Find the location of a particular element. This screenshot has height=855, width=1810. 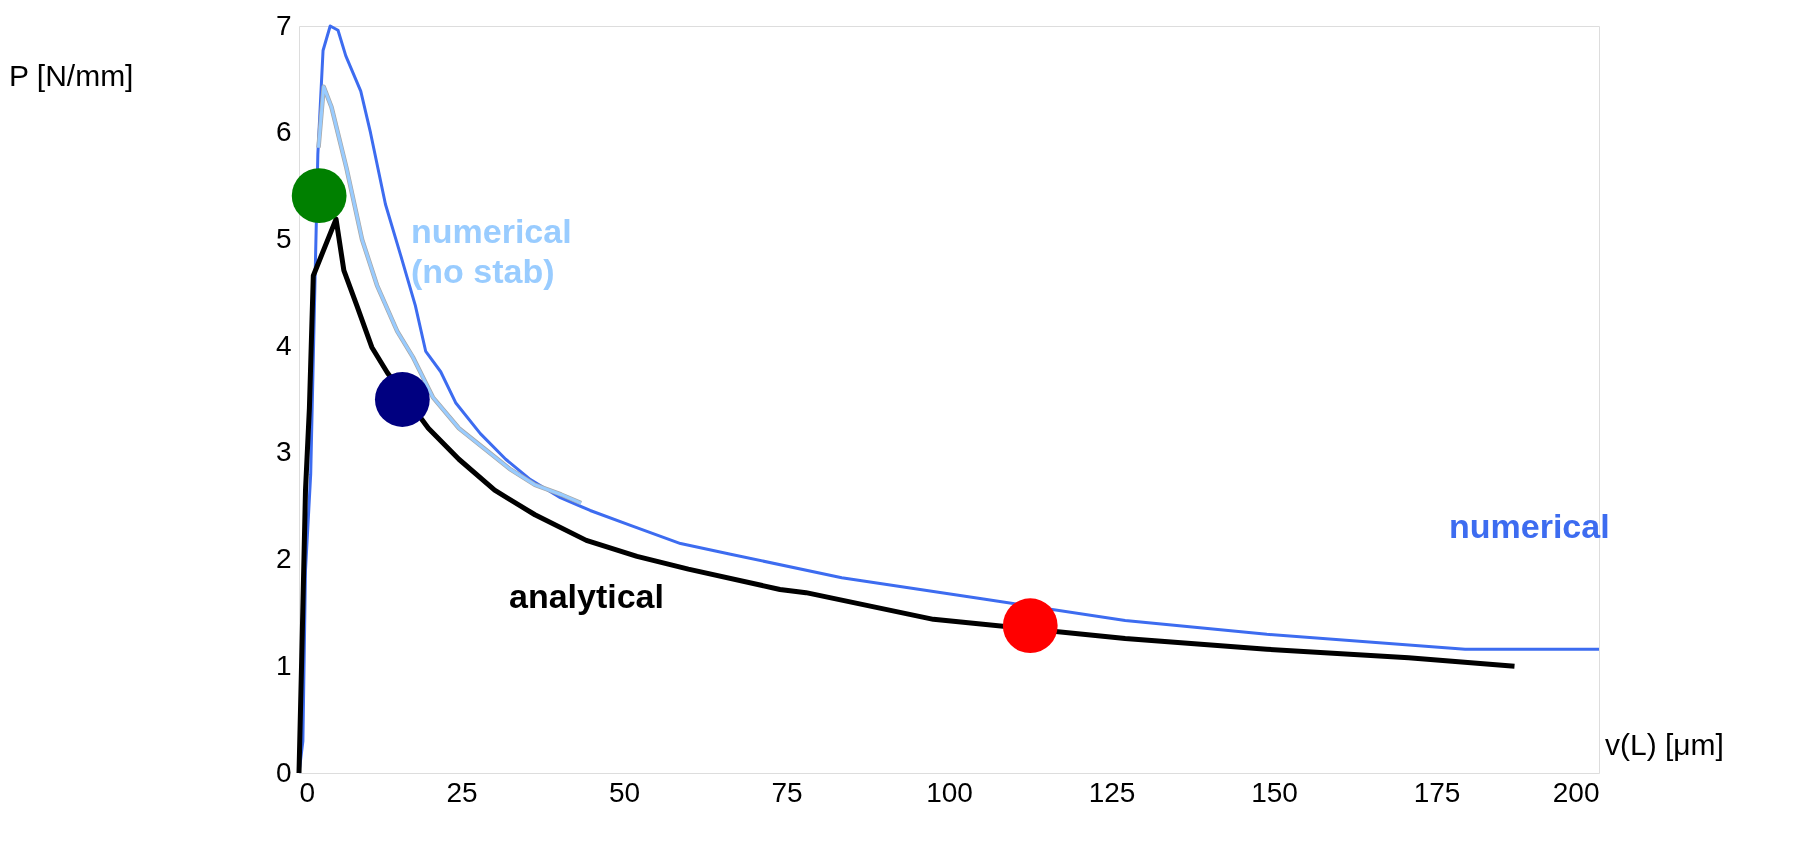

y-tick-label: 1 is located at coordinates (283, 665).